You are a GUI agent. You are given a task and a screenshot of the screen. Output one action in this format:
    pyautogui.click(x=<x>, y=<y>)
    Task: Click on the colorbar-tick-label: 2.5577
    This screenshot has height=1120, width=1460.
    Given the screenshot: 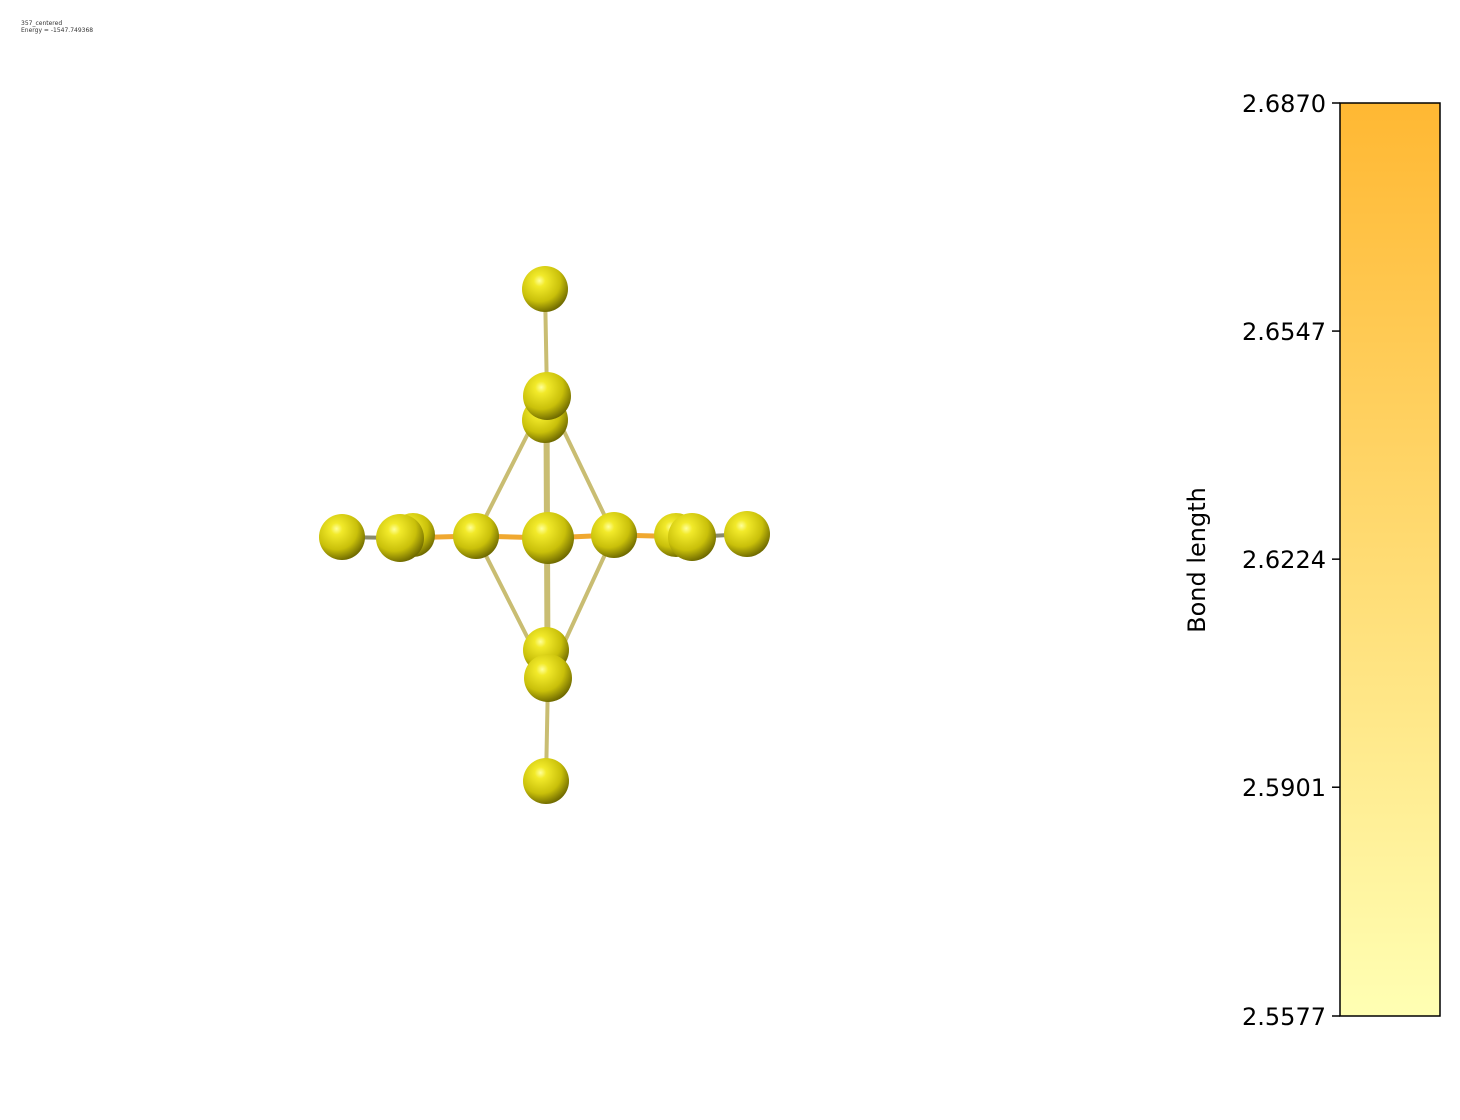 What is the action you would take?
    pyautogui.click(x=1284, y=1017)
    